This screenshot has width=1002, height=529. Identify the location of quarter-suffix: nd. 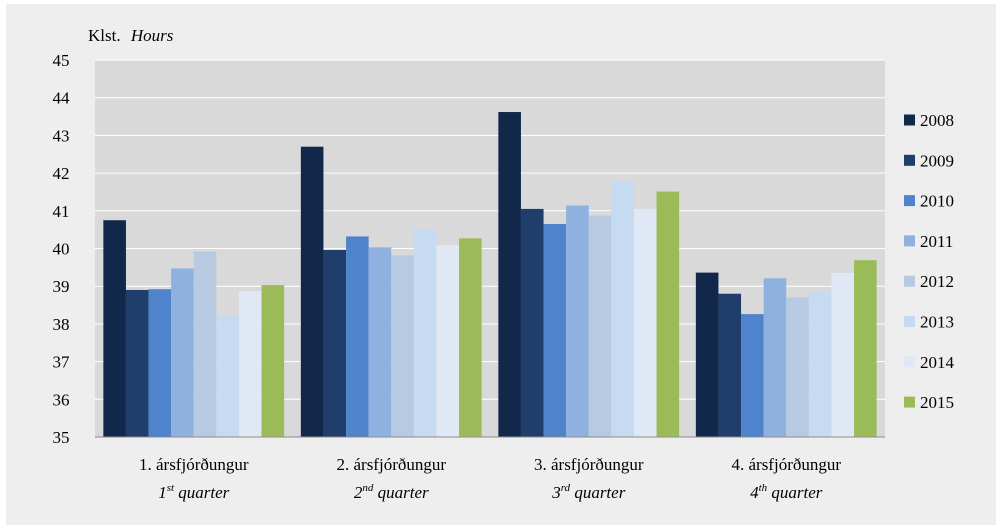
(368, 488).